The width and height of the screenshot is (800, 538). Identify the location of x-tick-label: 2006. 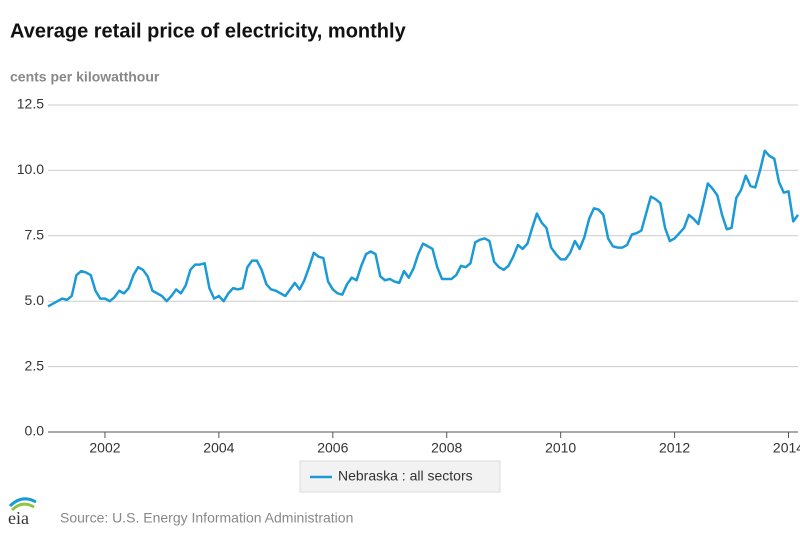
(332, 448).